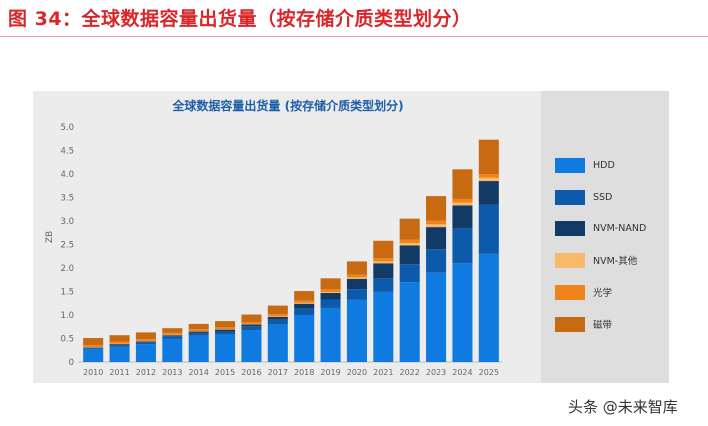 Image resolution: width=708 pixels, height=426 pixels. Describe the element at coordinates (287, 105) in the screenshot. I see `chart-title: 全球数据容量出货量 (按存储介质类型划分)` at that location.